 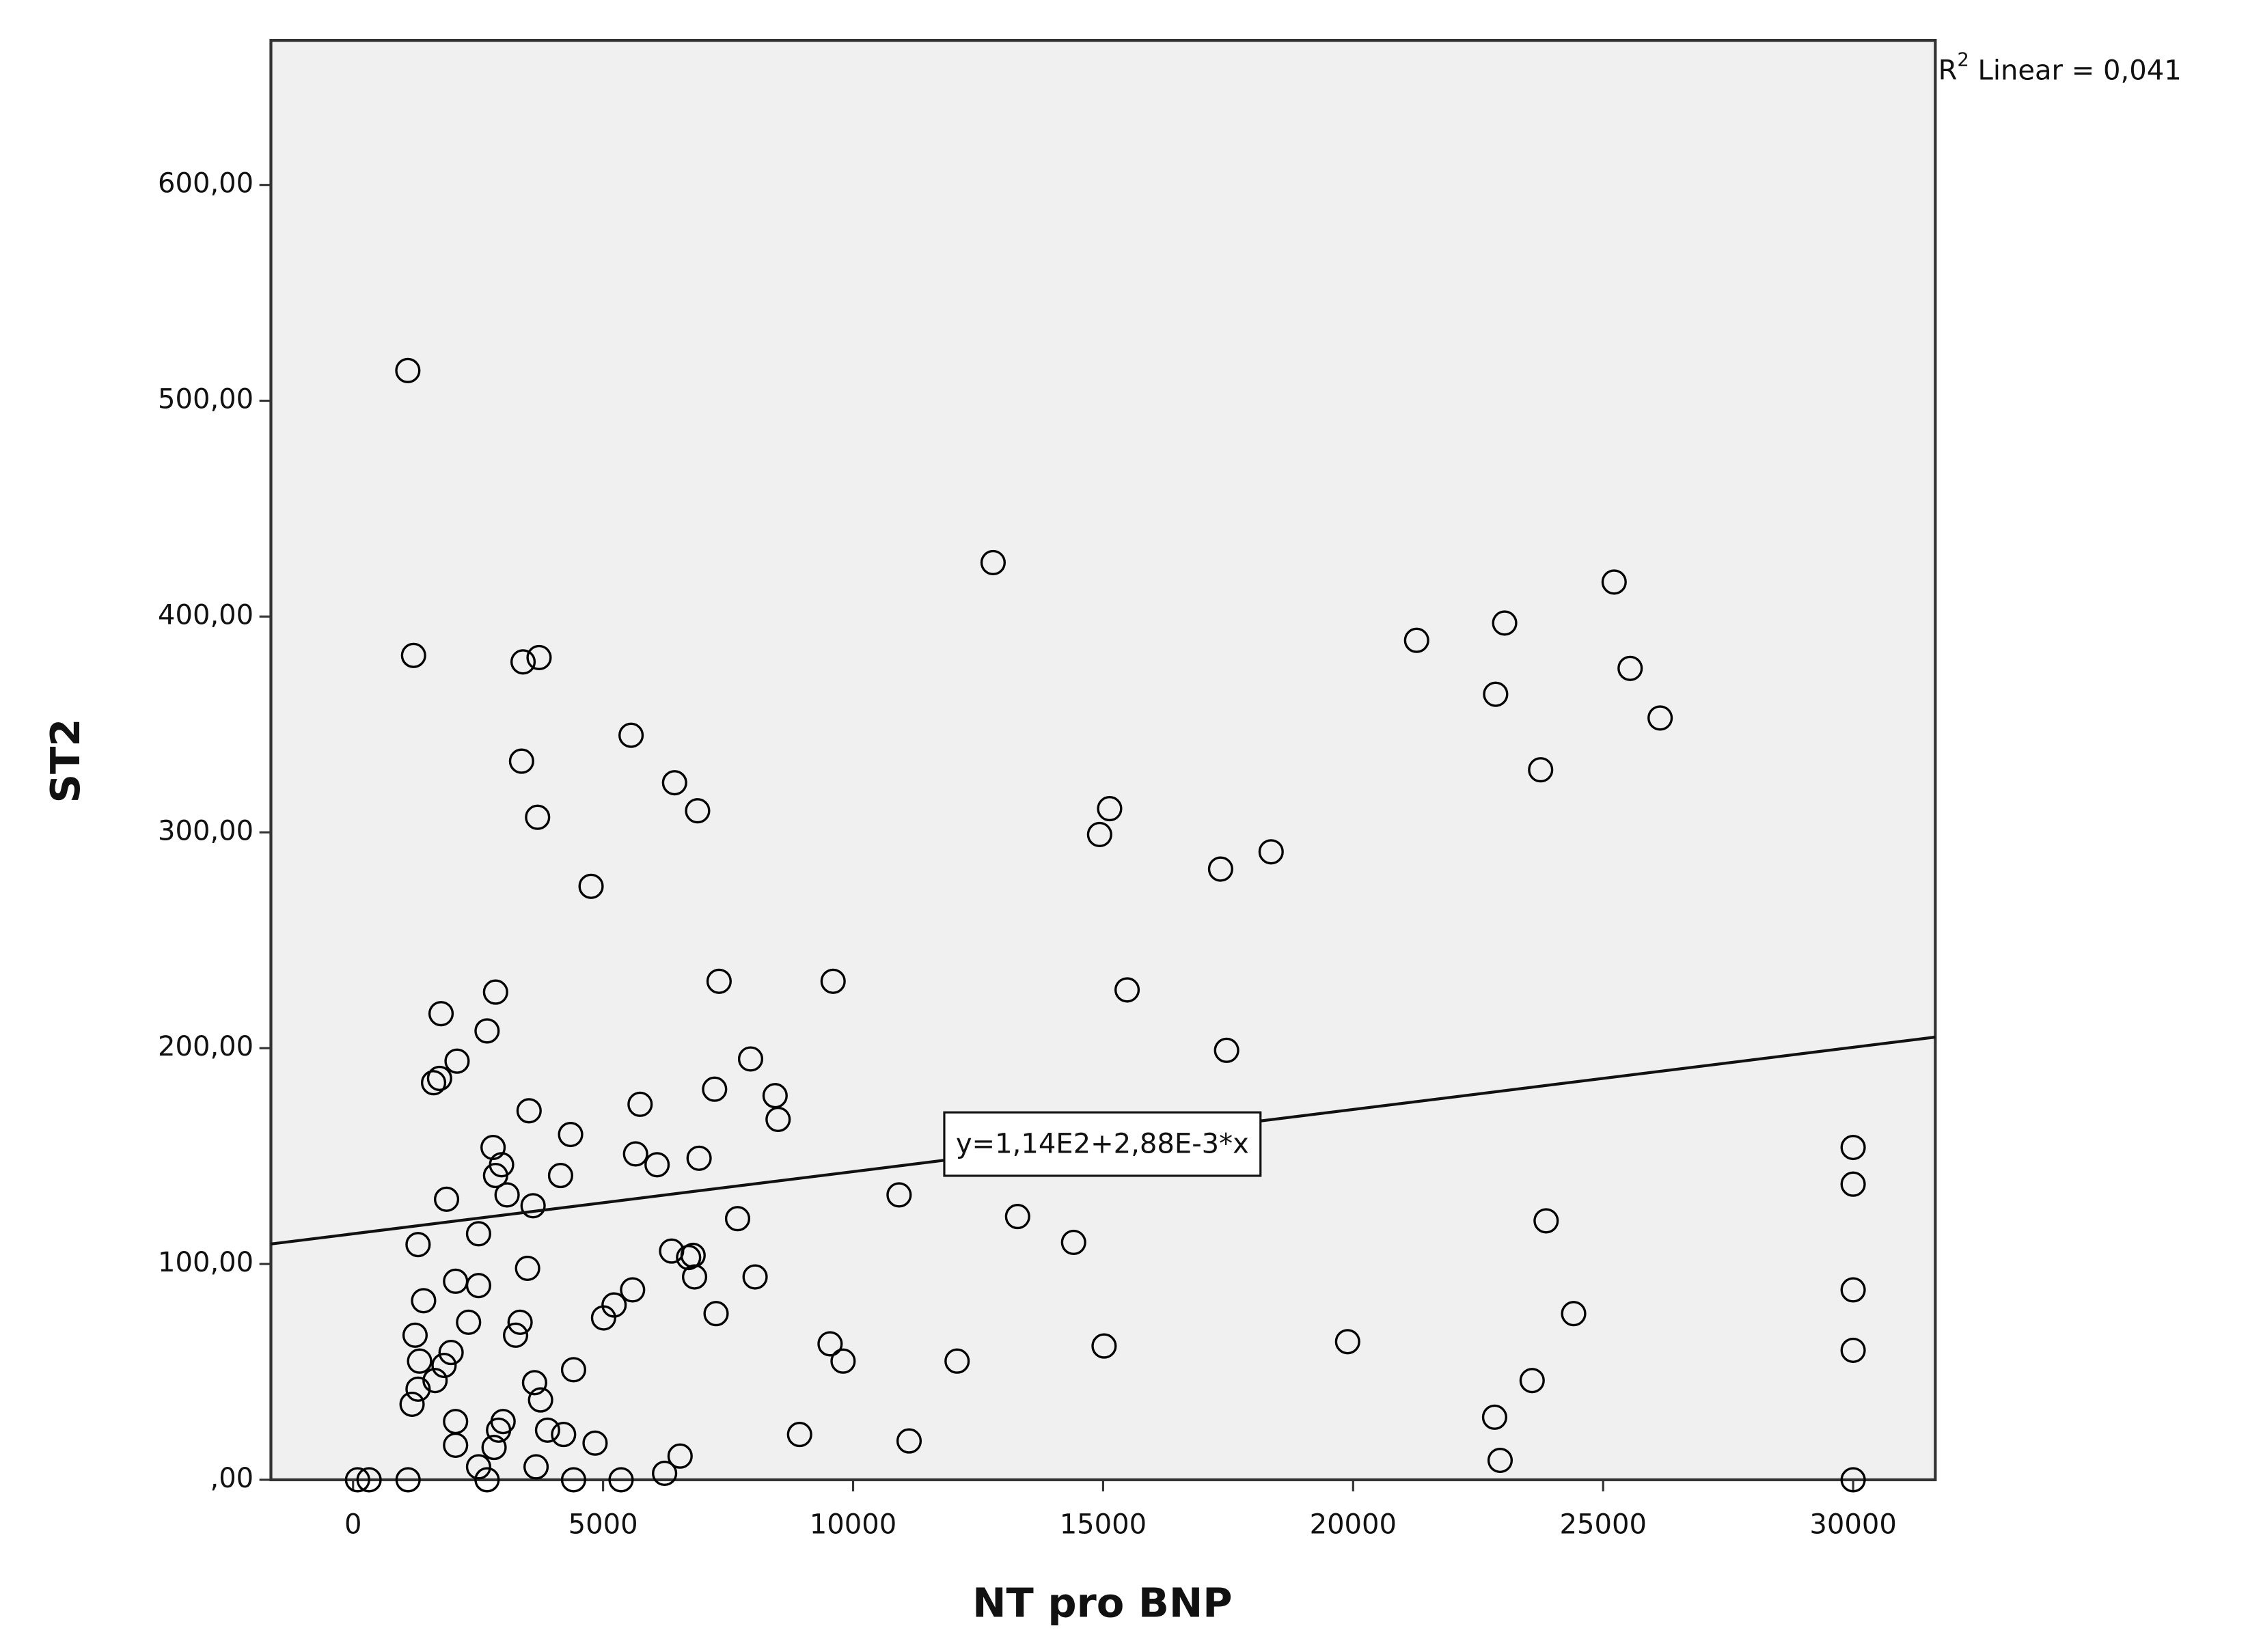 I want to click on x-tick-label: 5000, so click(x=603, y=1525).